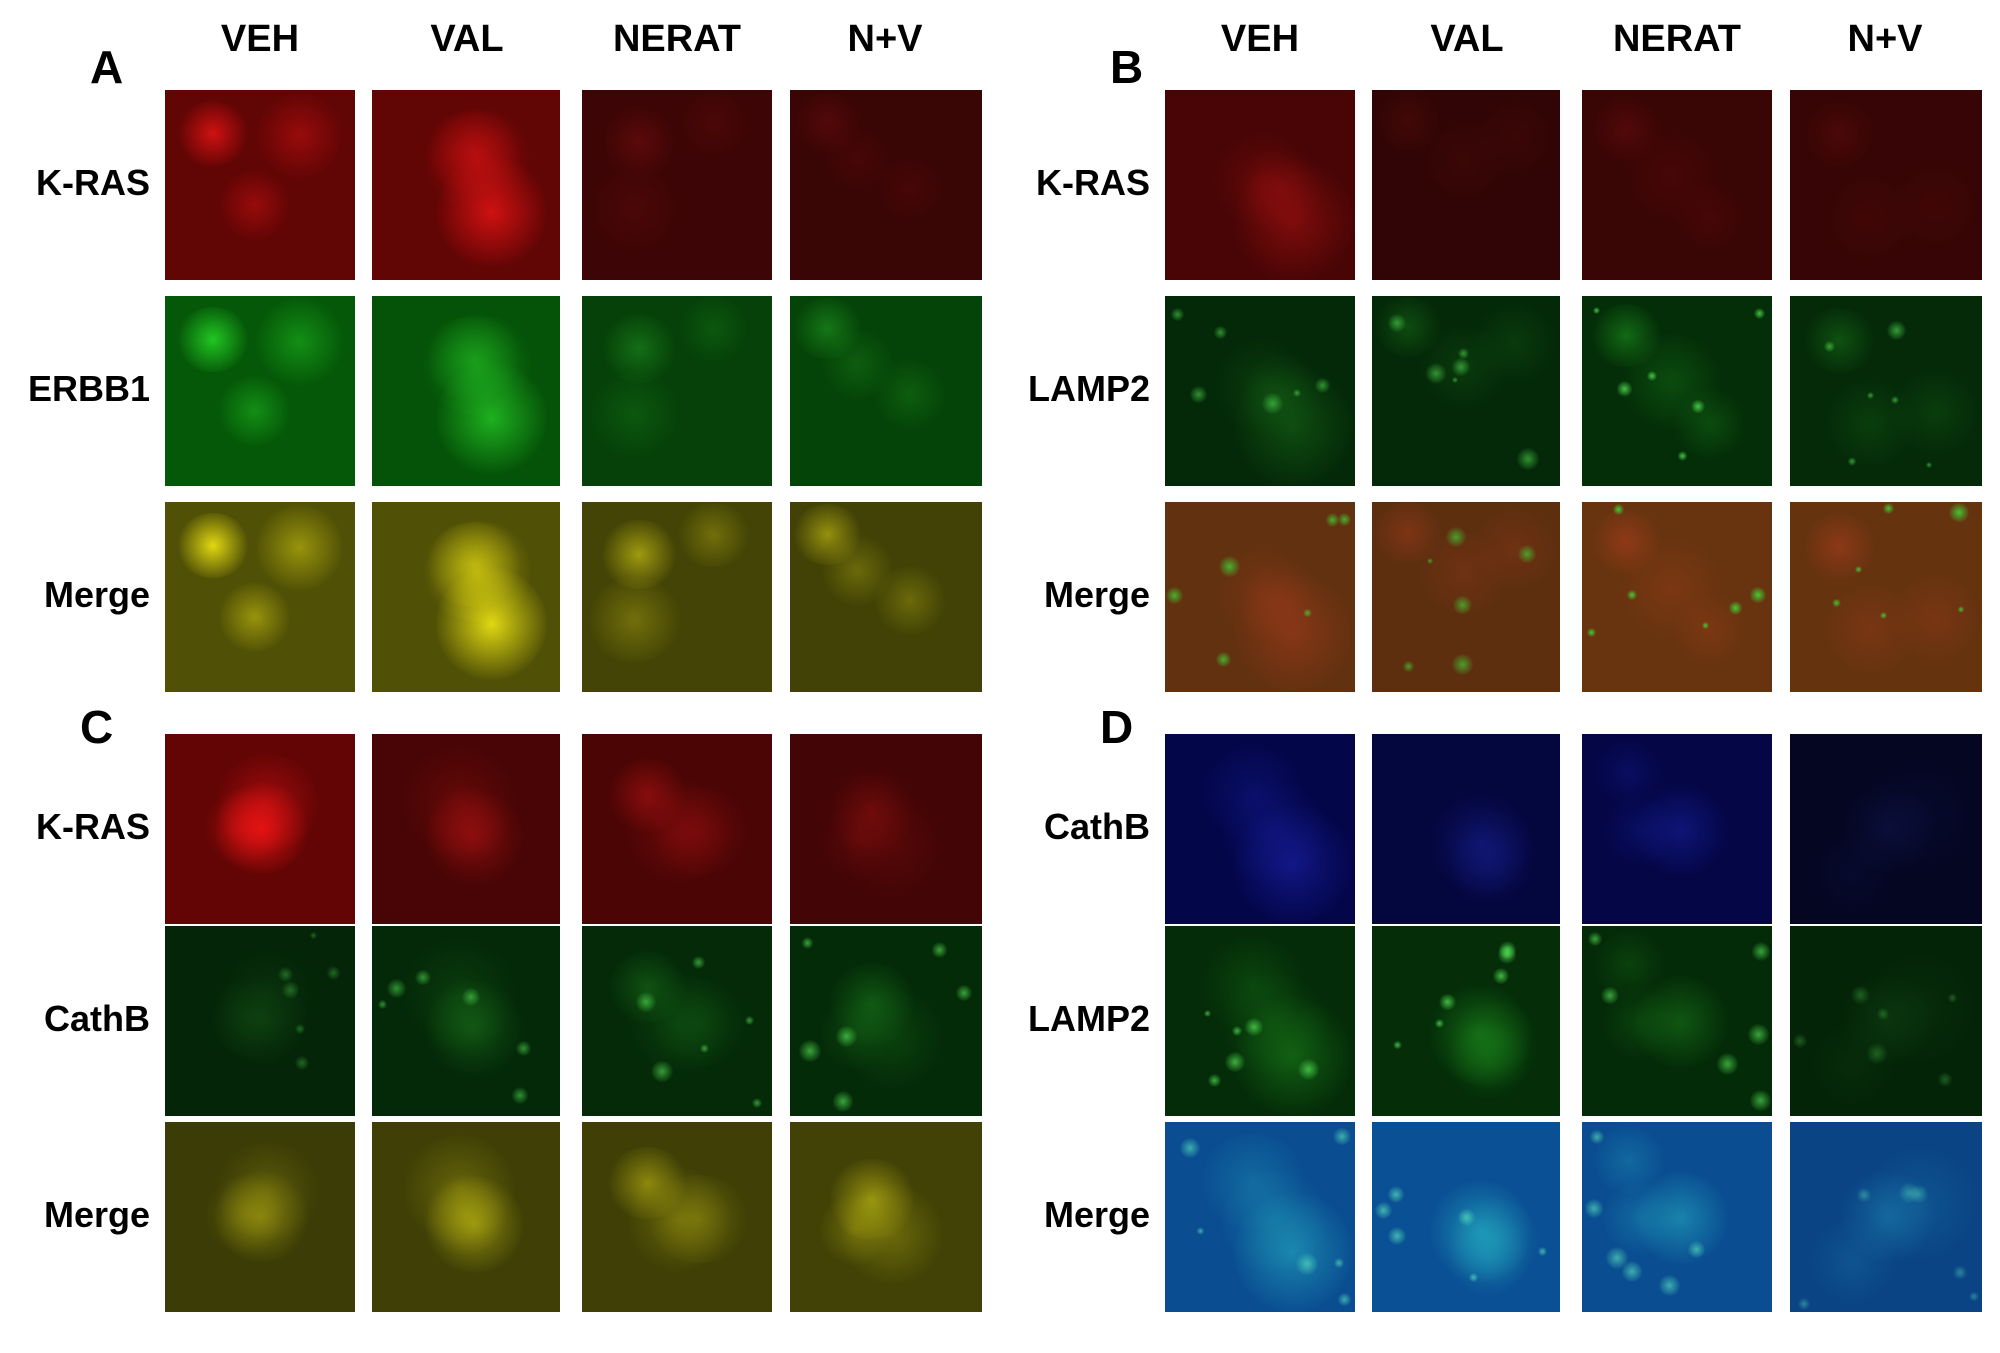 This screenshot has height=1353, width=2000. Describe the element at coordinates (97, 727) in the screenshot. I see `panel-letter: C` at that location.